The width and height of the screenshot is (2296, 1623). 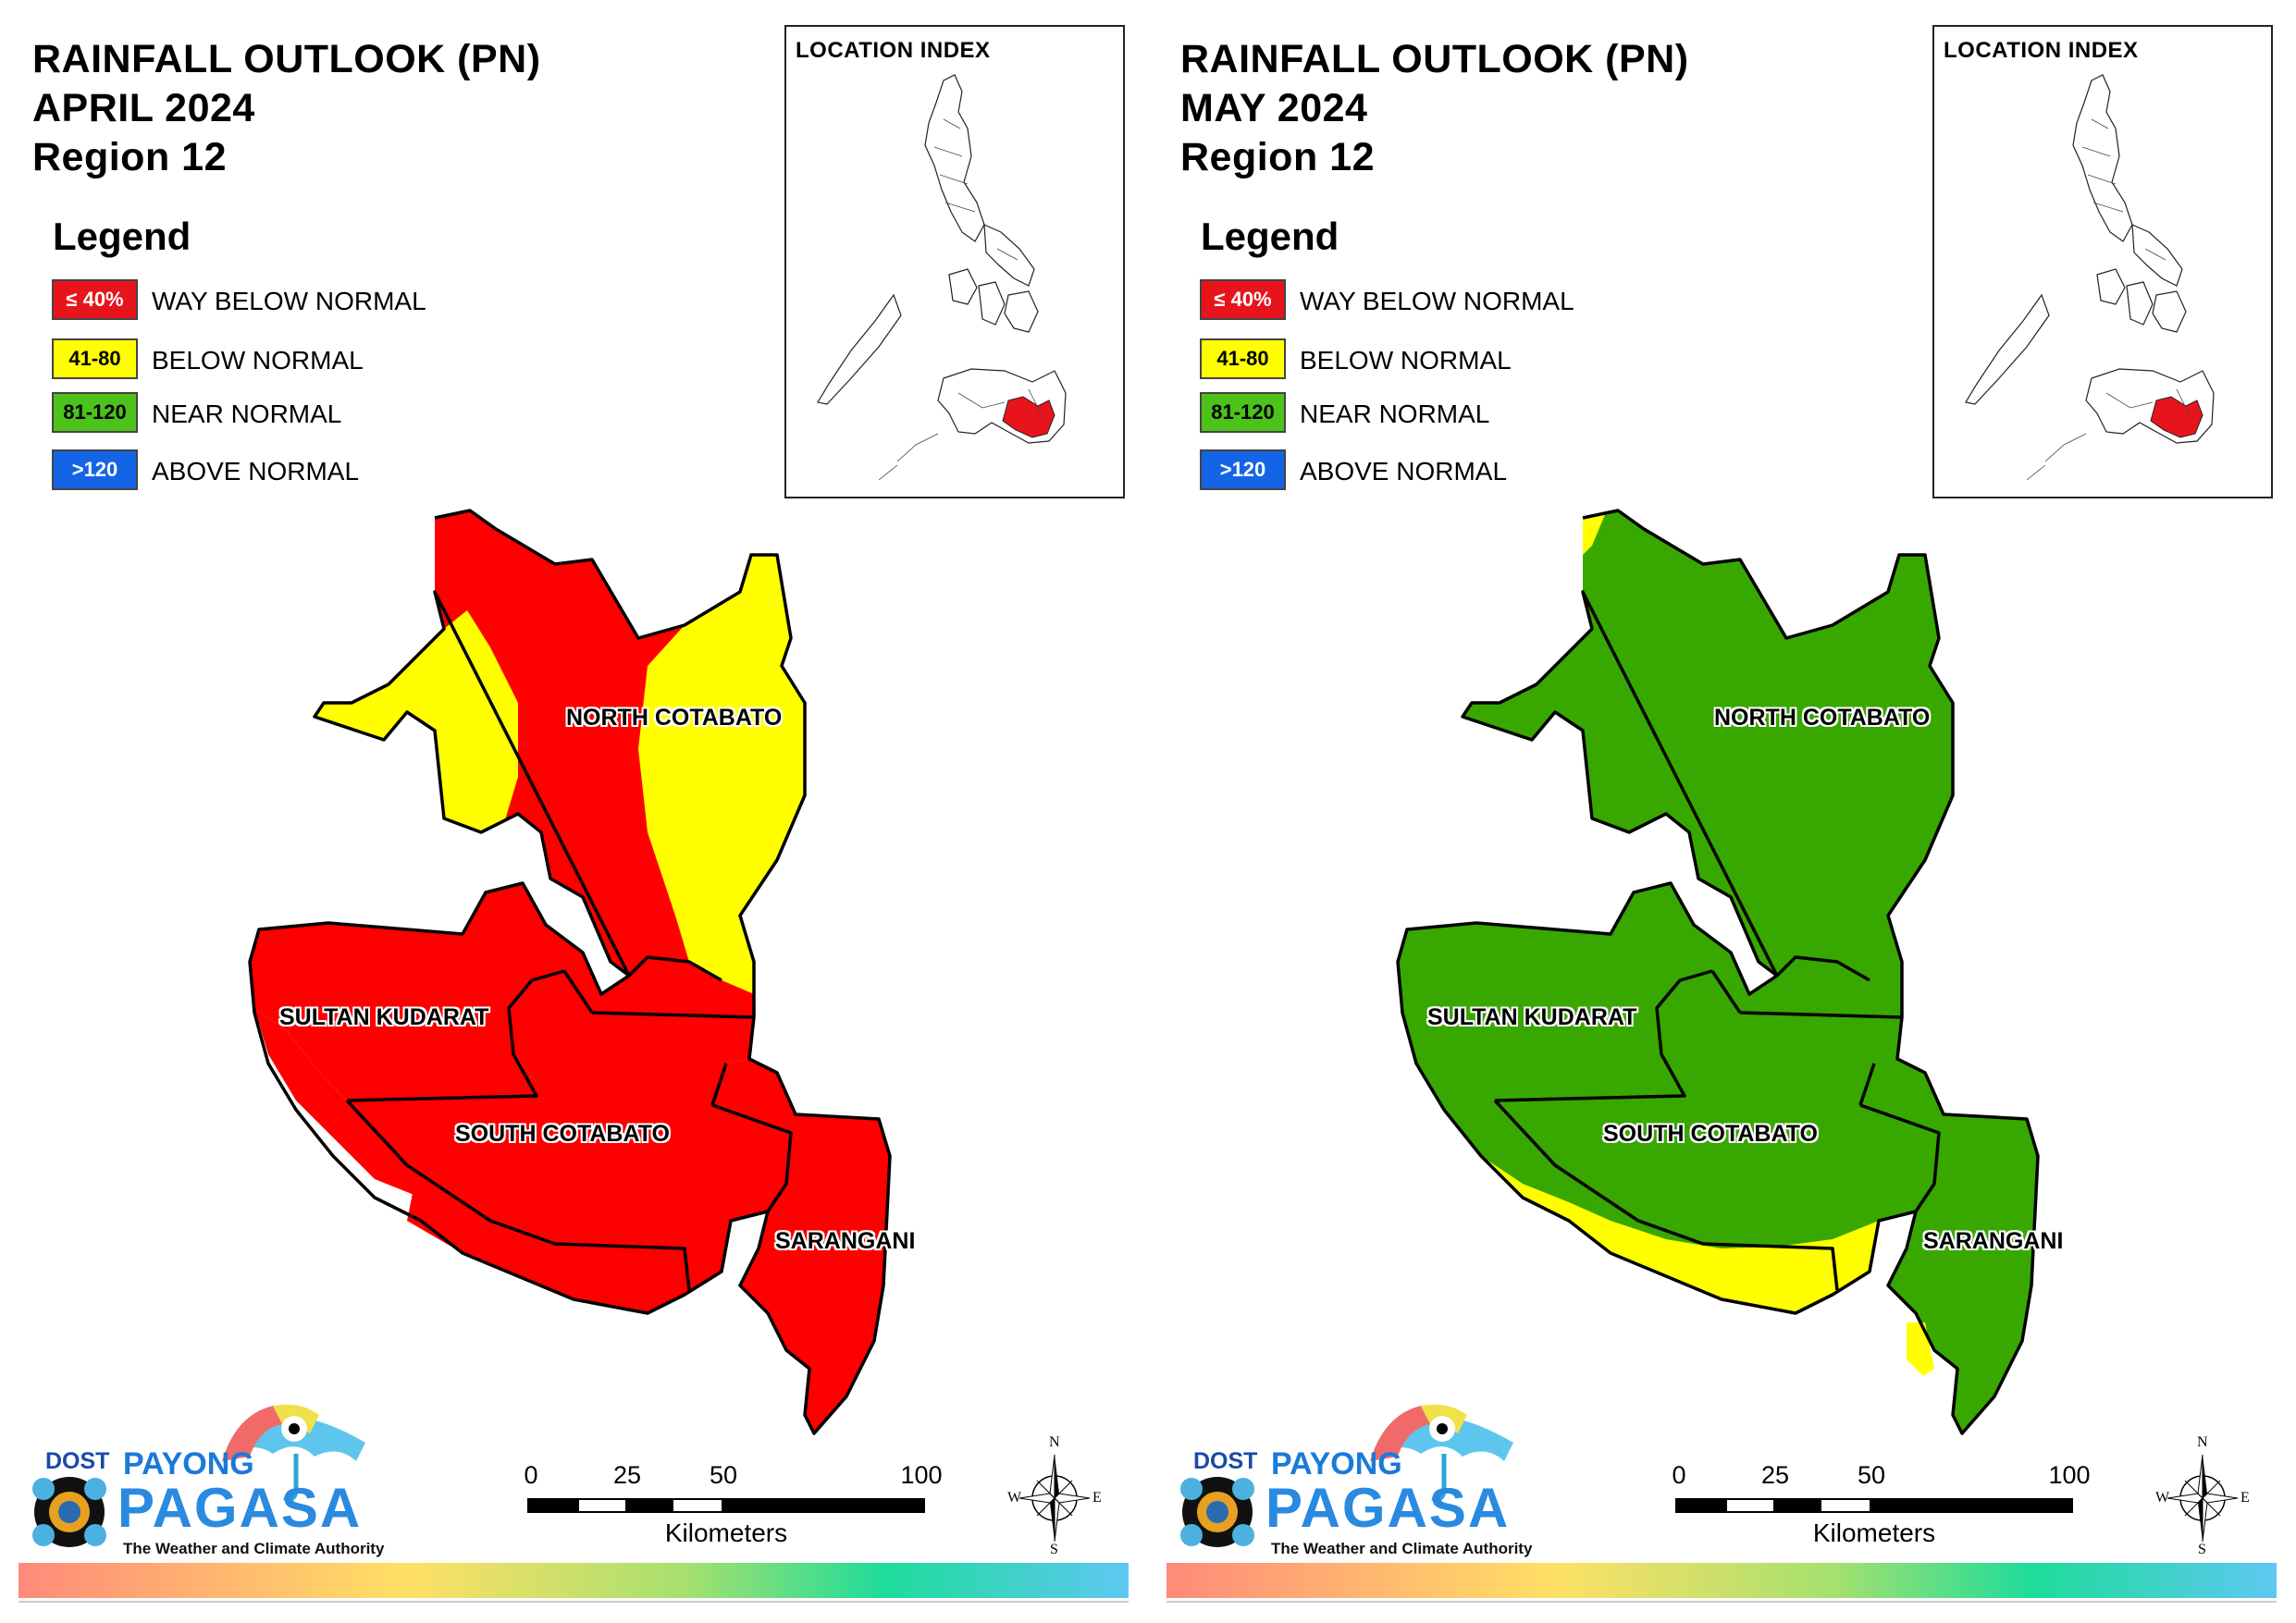 I want to click on region-below-normal-north, so click(x=1594, y=533).